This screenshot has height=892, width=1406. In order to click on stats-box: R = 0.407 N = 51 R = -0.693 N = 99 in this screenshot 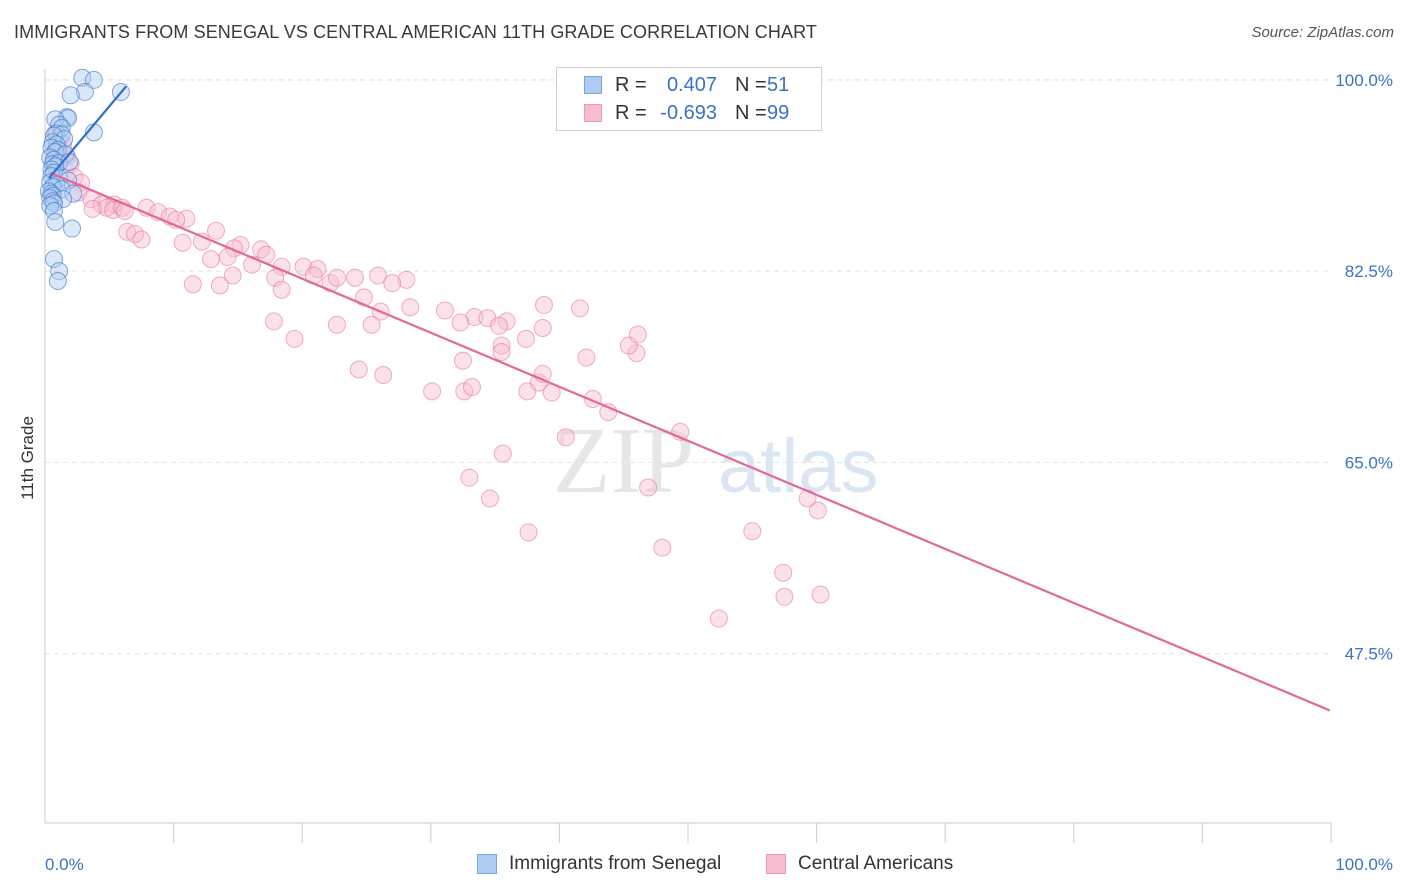, I will do `click(689, 99)`.